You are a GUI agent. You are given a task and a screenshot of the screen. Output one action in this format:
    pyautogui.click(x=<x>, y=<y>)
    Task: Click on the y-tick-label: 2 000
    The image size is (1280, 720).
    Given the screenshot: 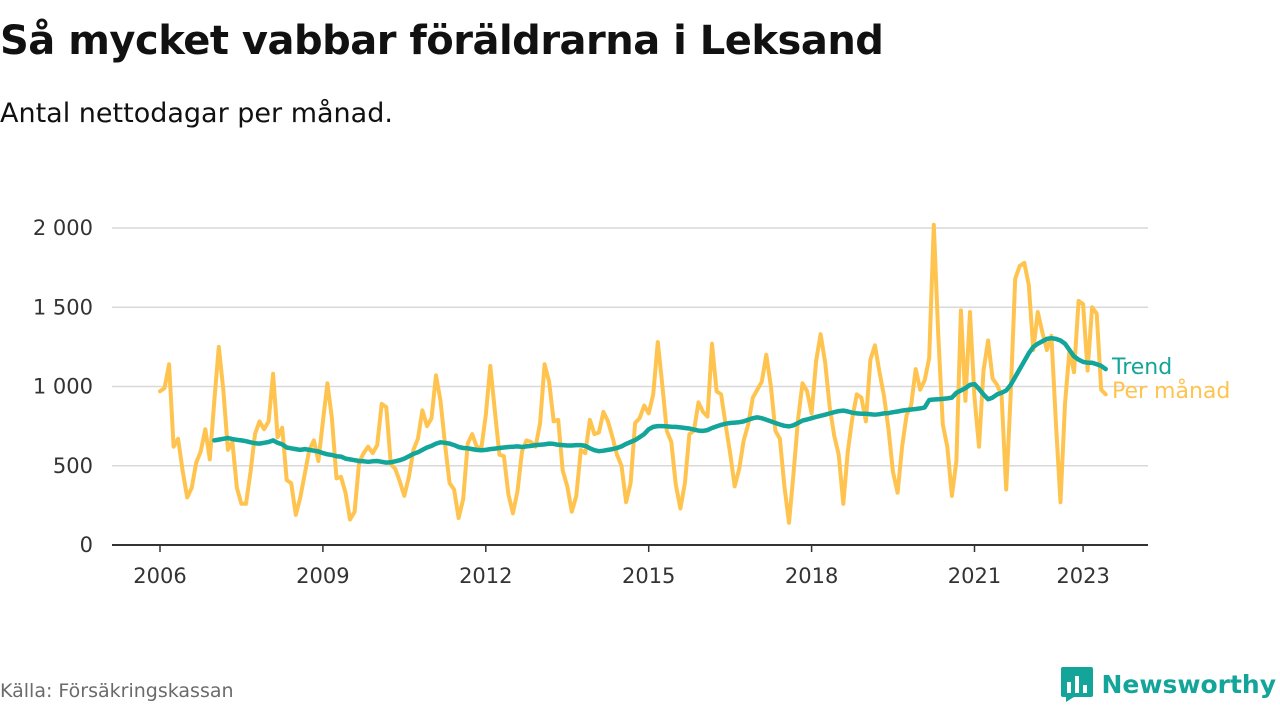 What is the action you would take?
    pyautogui.click(x=63, y=228)
    